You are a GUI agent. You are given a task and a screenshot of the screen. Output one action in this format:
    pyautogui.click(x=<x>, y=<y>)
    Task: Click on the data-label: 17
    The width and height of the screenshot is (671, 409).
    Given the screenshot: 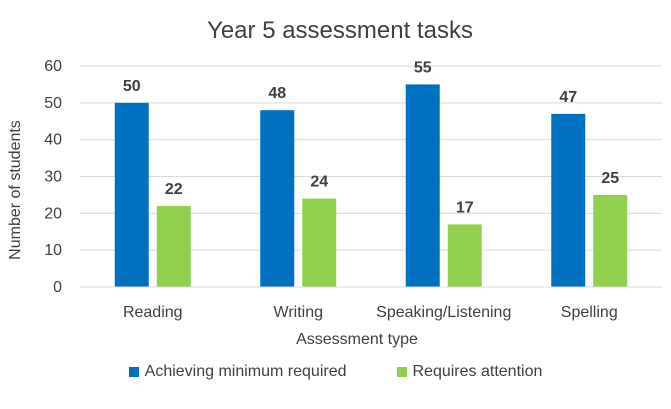 What is the action you would take?
    pyautogui.click(x=465, y=207)
    